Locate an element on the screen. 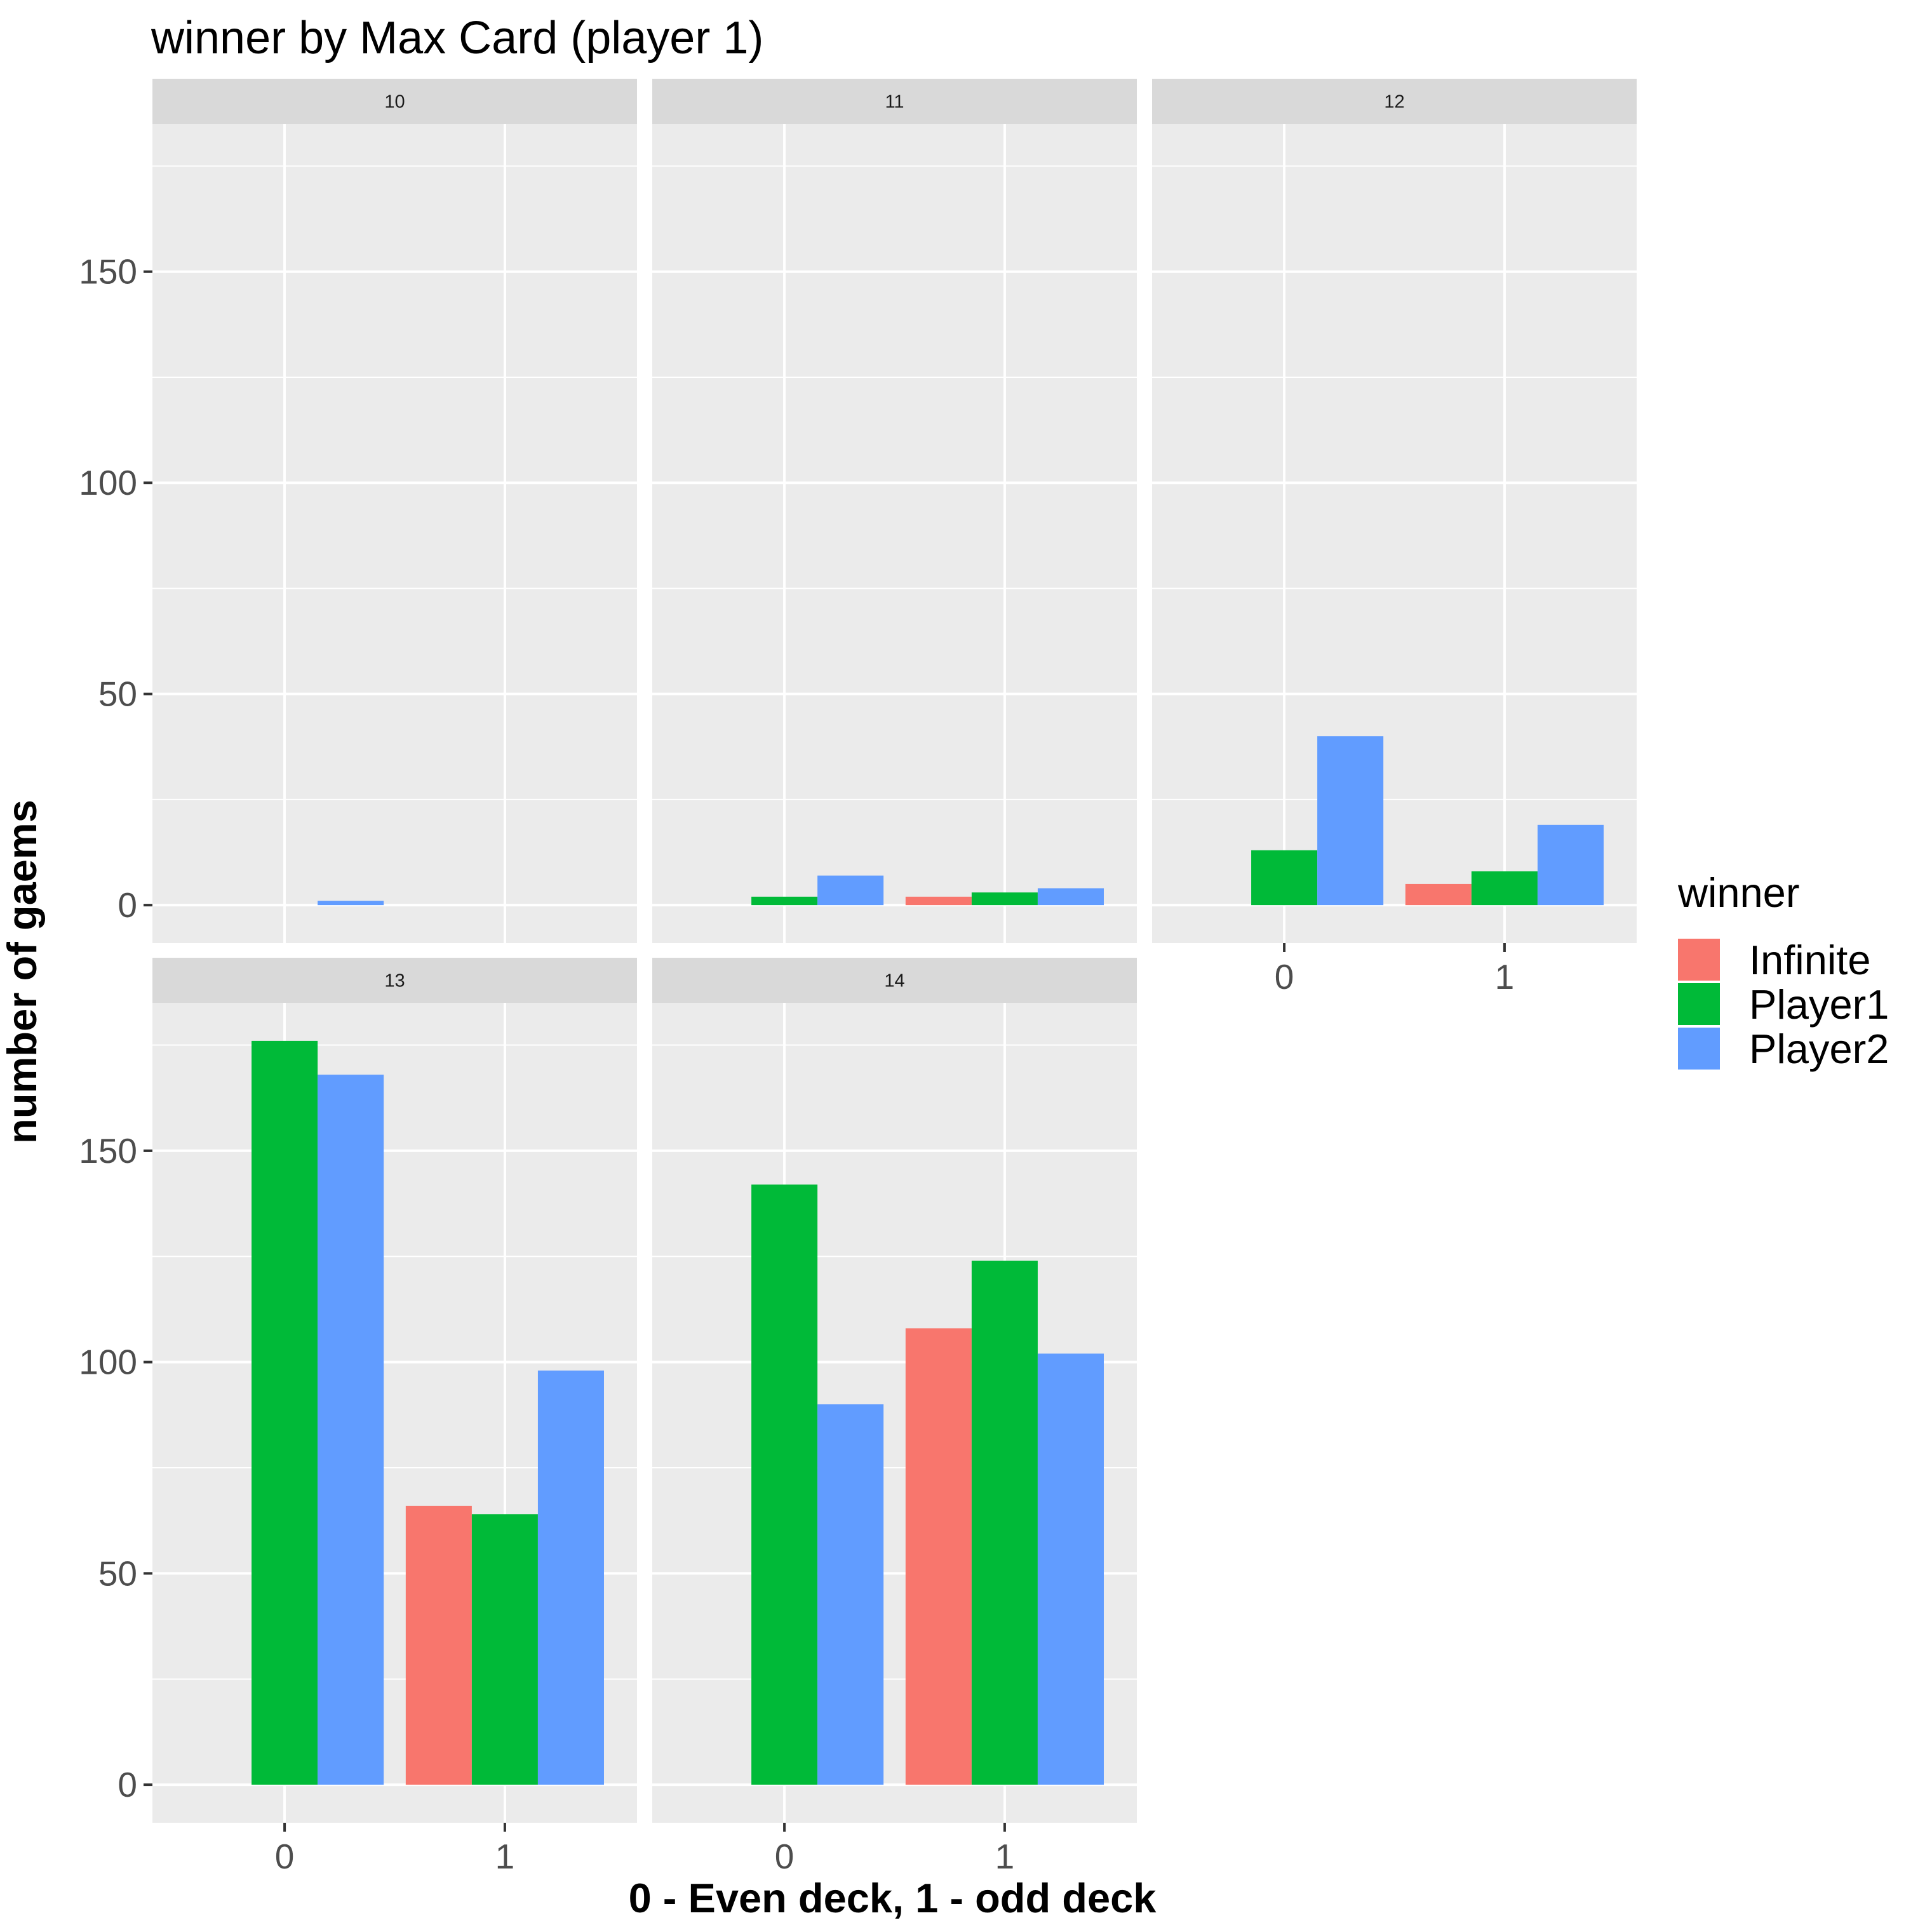 Image resolution: width=1932 pixels, height=1932 pixels. facet-strip-label: 12 is located at coordinates (1394, 102).